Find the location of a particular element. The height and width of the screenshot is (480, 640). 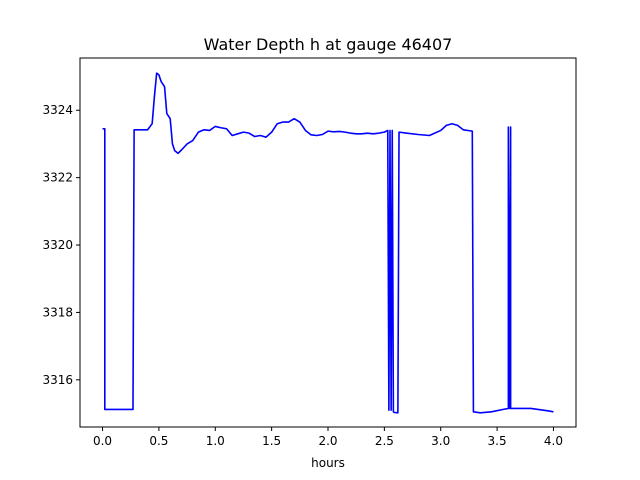

y-axis: 3316 3318 3320 3322 3324 is located at coordinates (61, 245).